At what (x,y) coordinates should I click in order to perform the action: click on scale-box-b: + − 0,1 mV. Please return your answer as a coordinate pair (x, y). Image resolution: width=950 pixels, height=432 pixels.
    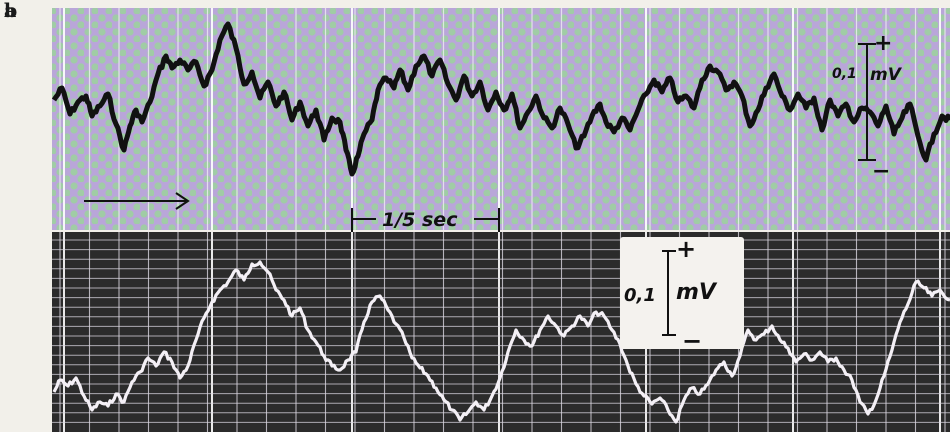
    Looking at the image, I should click on (682, 293).